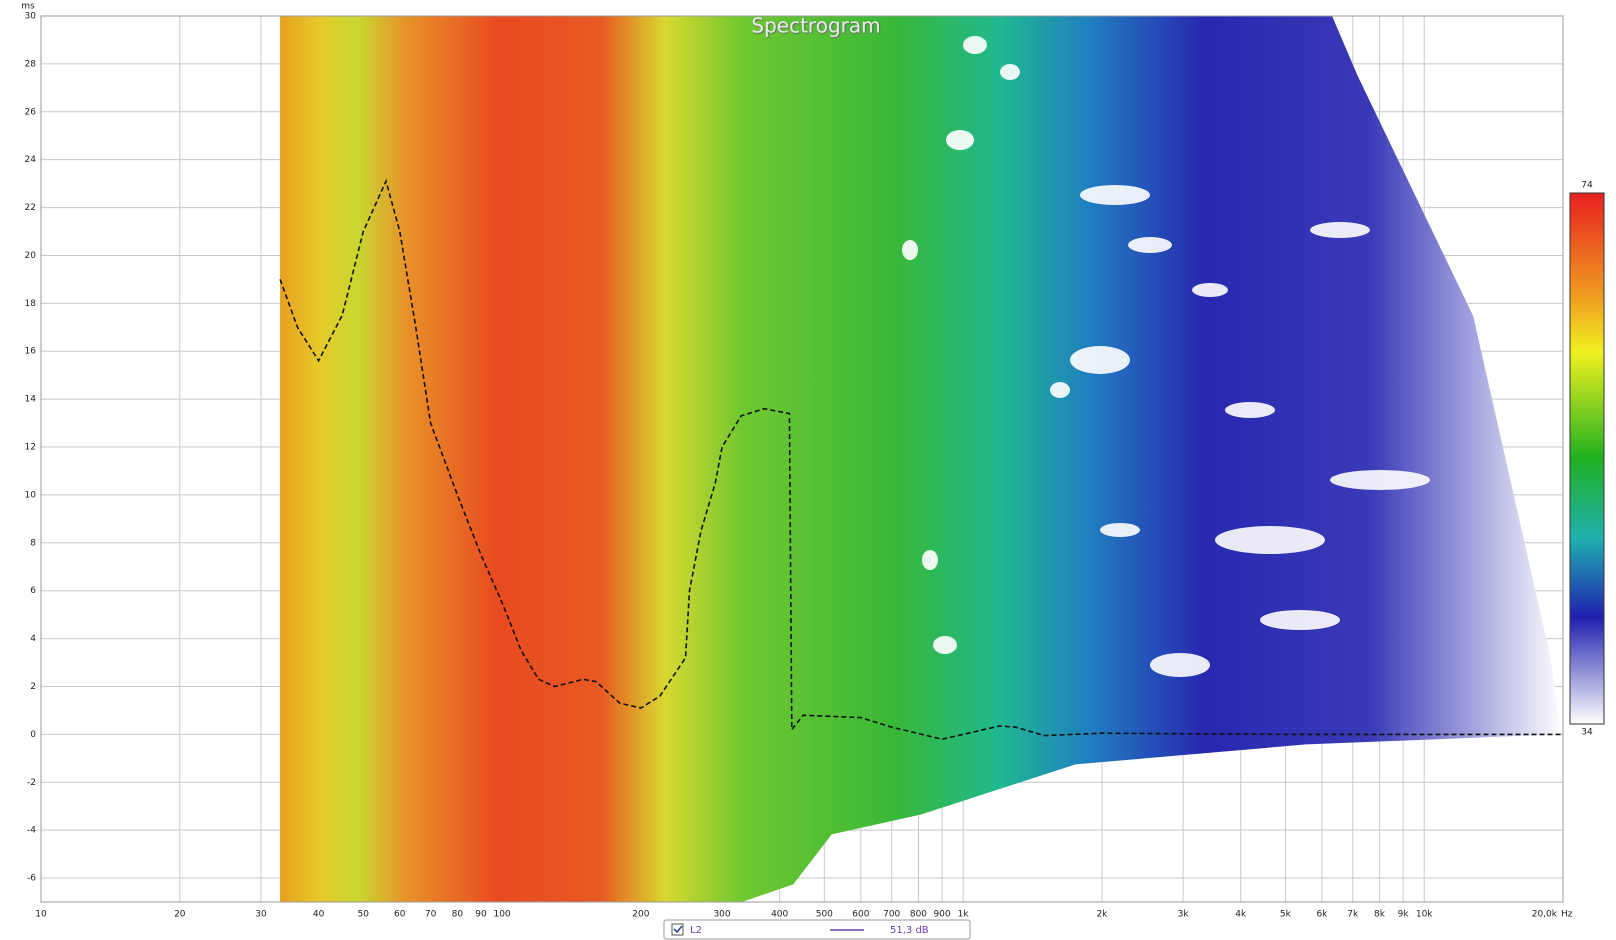  Describe the element at coordinates (721, 915) in the screenshot. I see `x-tick-label: 300` at that location.